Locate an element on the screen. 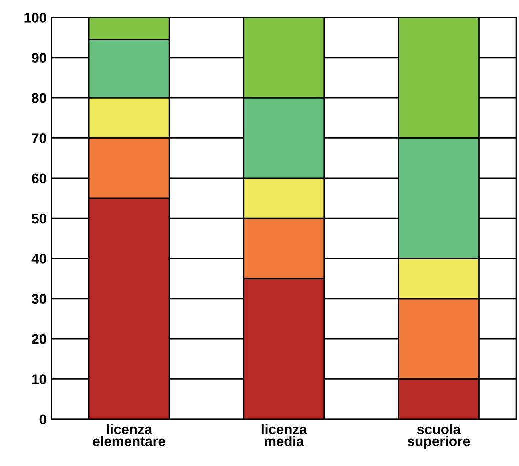  y-tick-label: 10 is located at coordinates (39, 379).